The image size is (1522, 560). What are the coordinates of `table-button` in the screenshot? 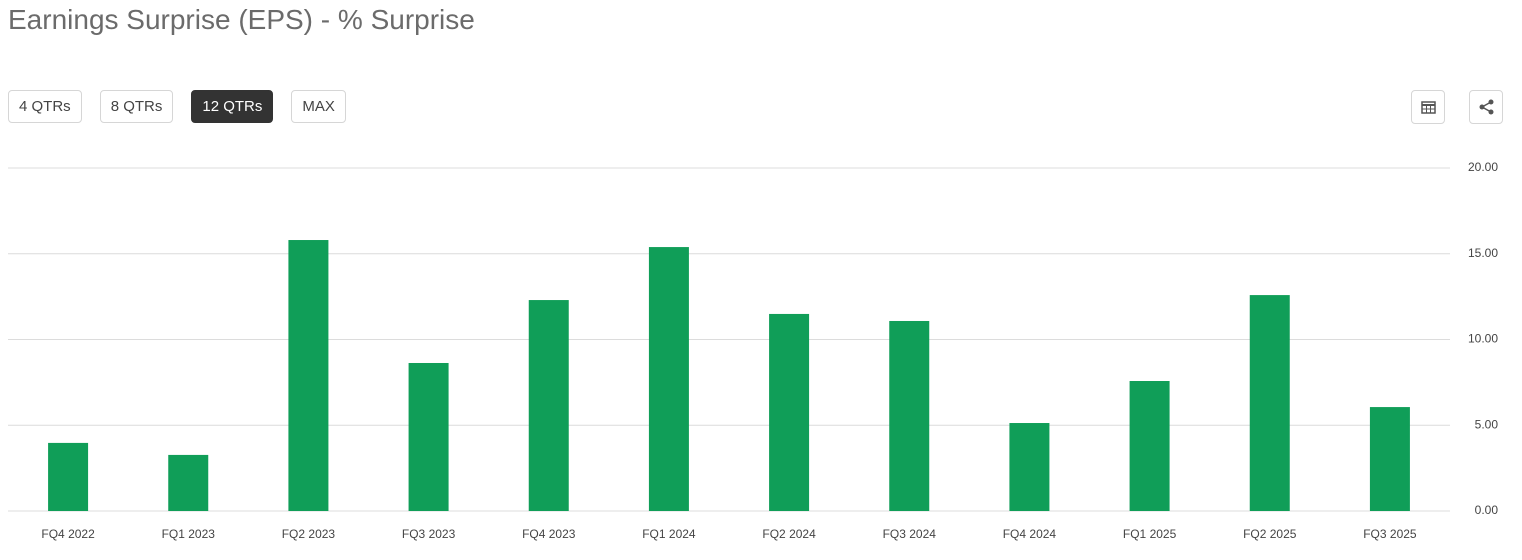 It's located at (1428, 107).